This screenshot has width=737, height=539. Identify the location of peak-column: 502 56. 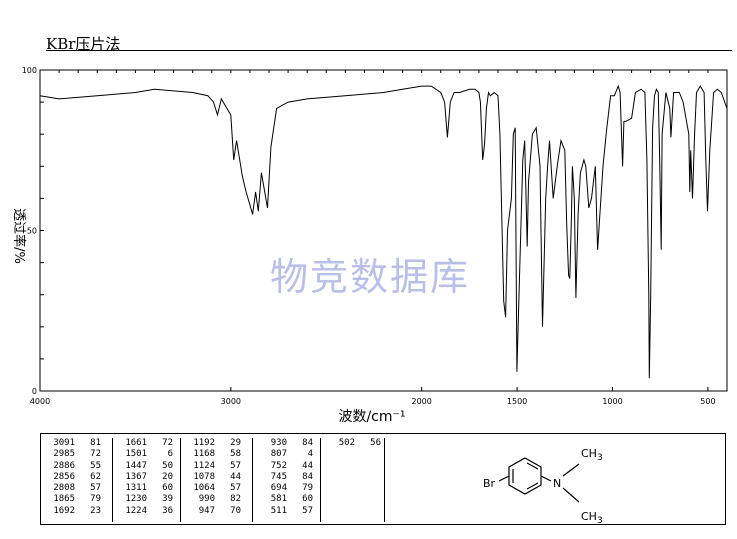
(353, 480).